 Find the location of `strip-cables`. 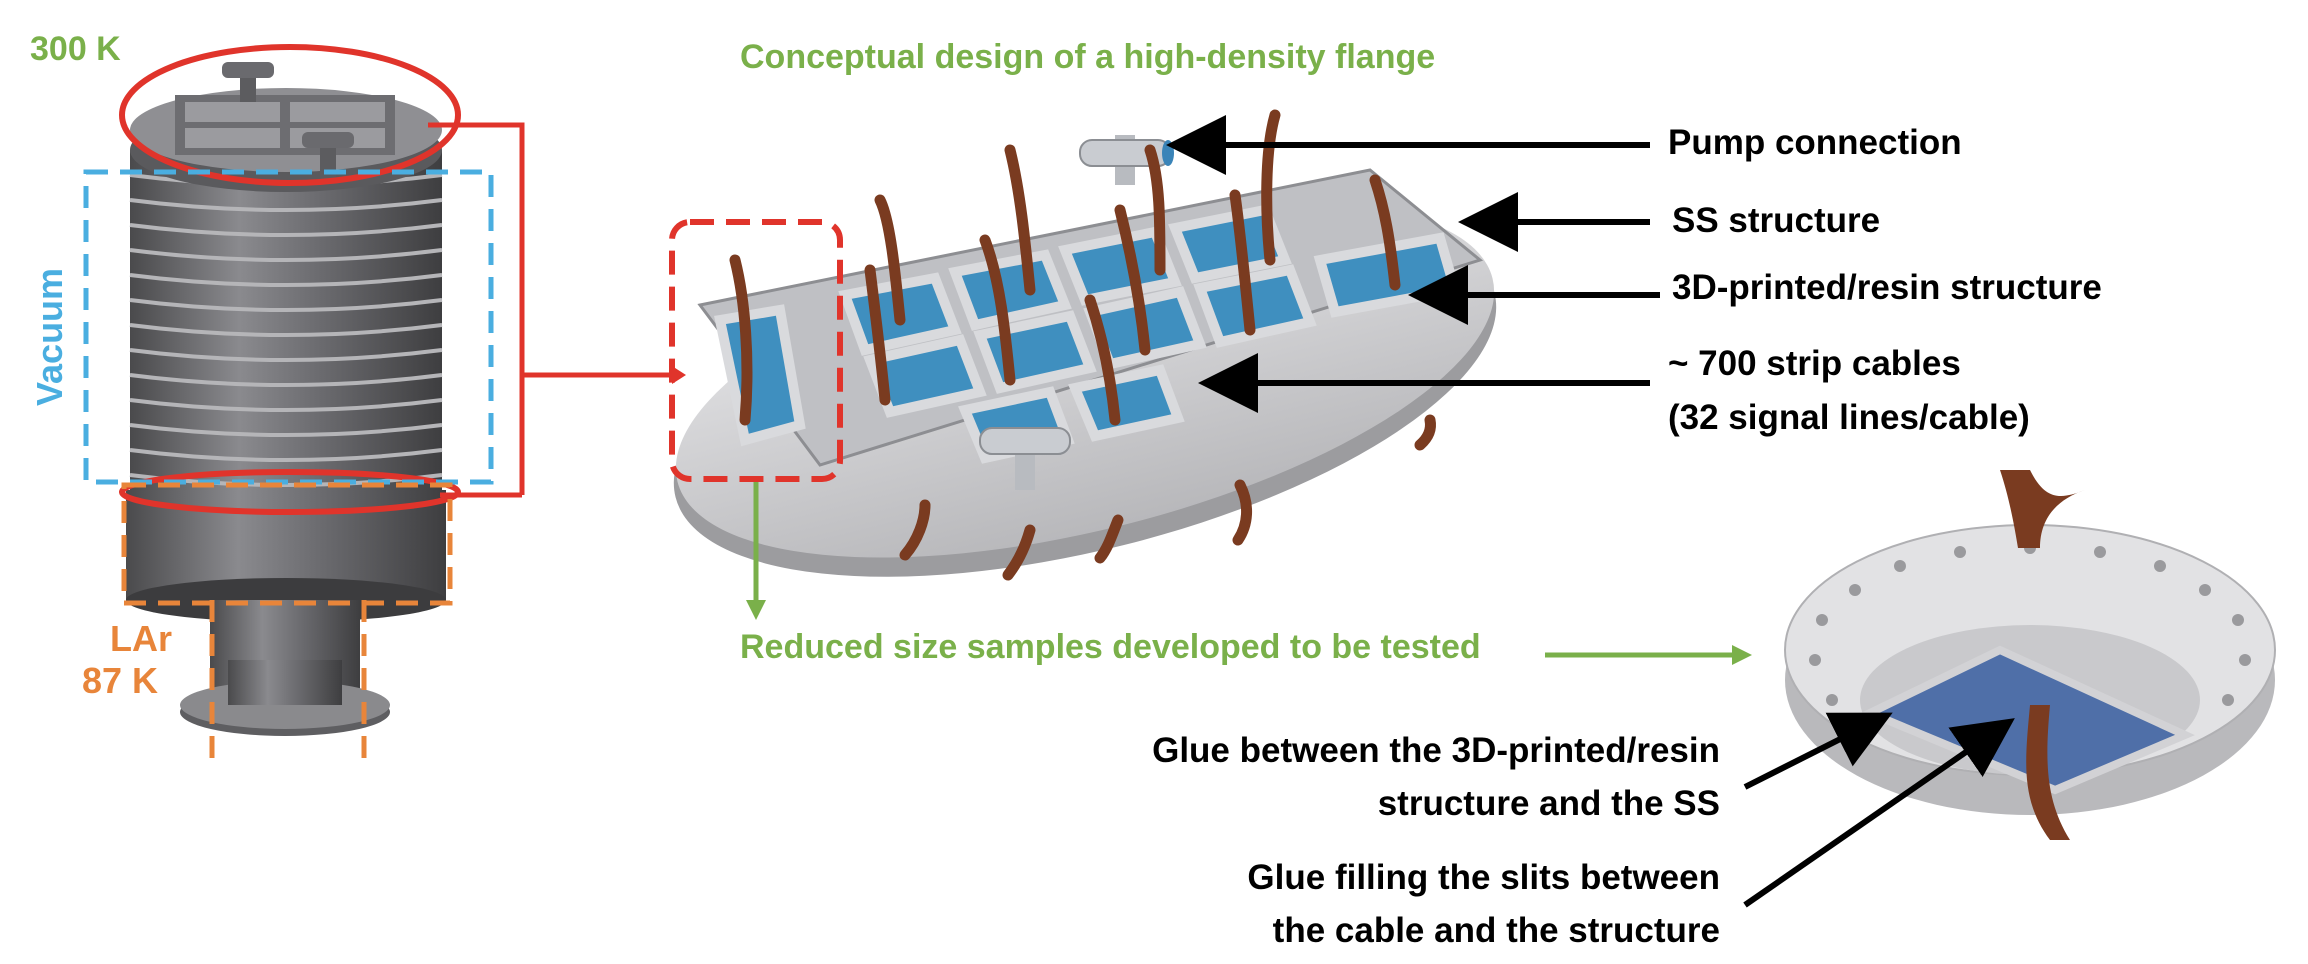

strip-cables is located at coordinates (1082, 345).